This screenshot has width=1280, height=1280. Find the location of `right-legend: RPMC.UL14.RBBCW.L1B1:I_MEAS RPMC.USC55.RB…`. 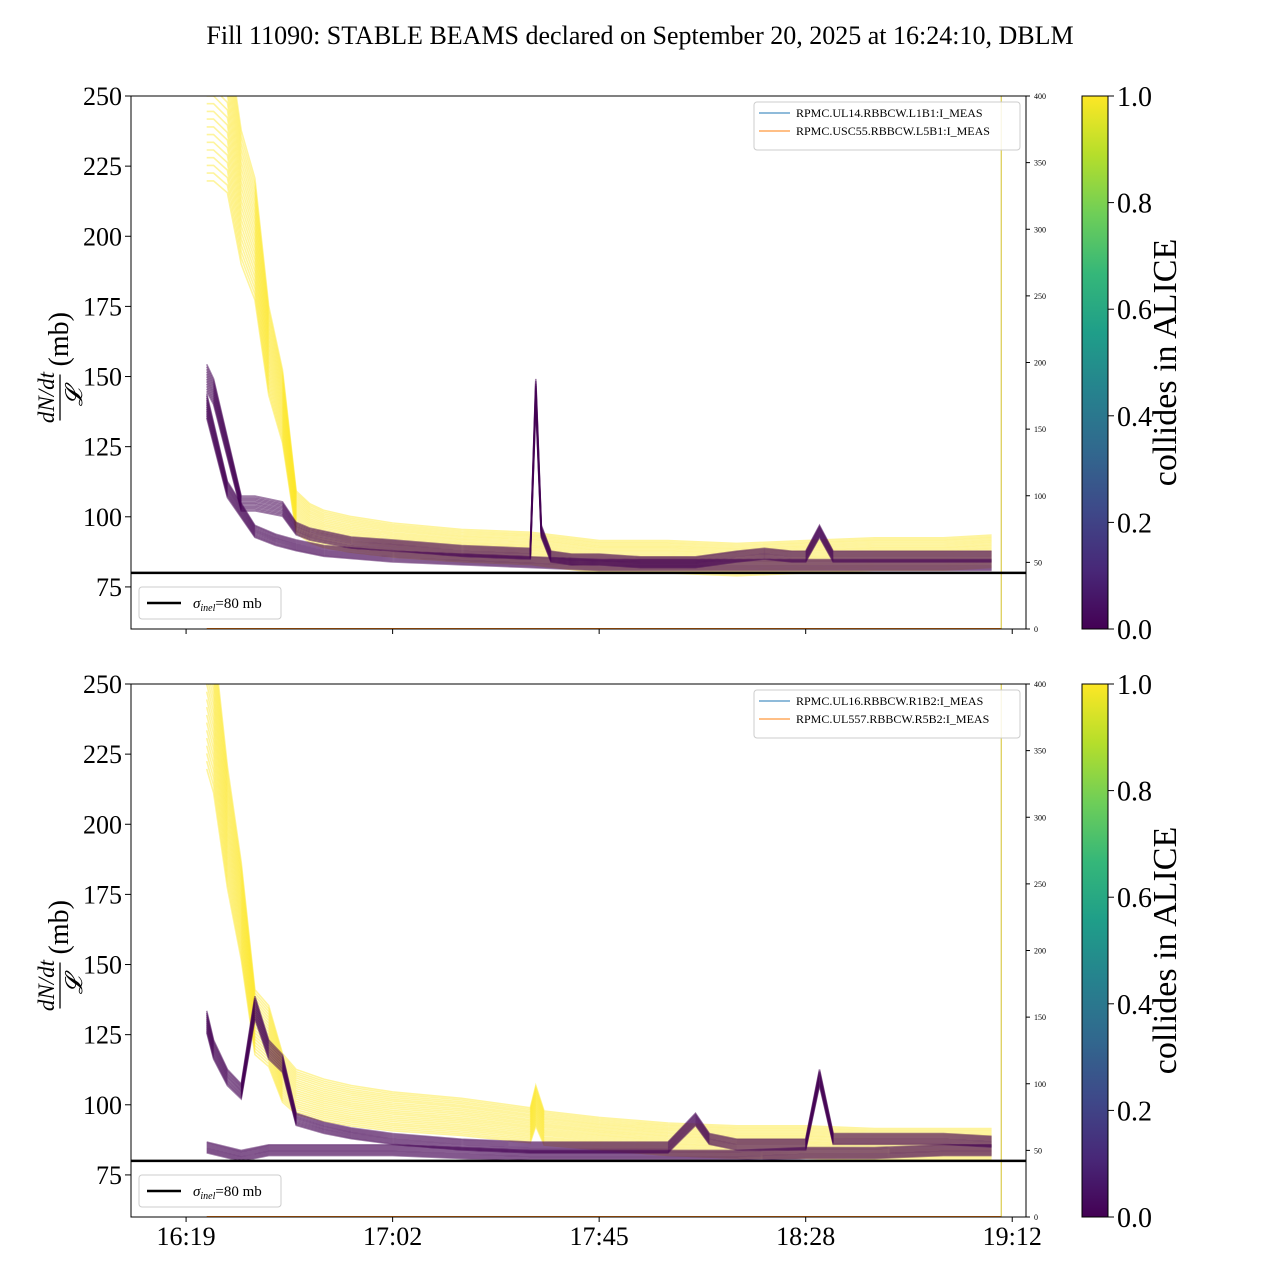

right-legend: RPMC.UL14.RBBCW.L1B1:I_MEAS RPMC.USC55.RB… is located at coordinates (887, 126).